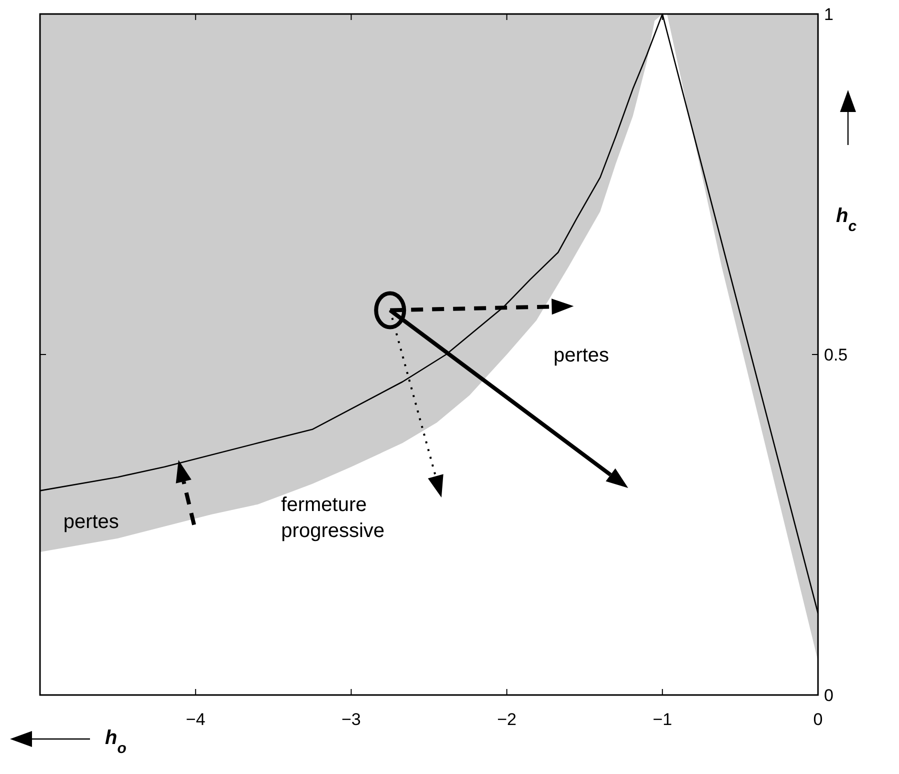  Describe the element at coordinates (829, 14) in the screenshot. I see `y-tick-label: 1` at that location.